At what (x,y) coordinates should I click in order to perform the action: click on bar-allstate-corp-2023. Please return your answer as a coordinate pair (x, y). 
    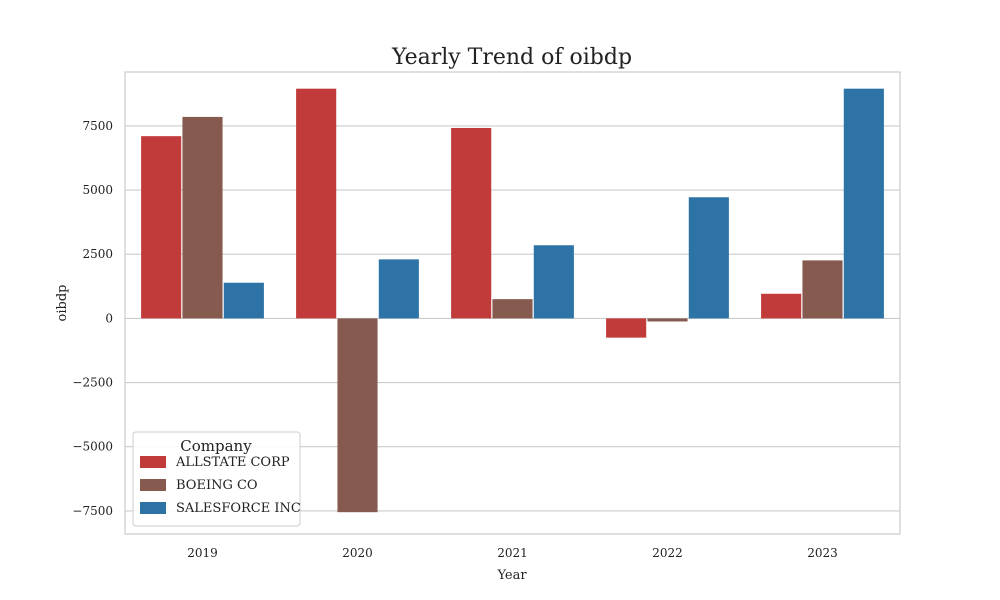
    Looking at the image, I should click on (781, 306).